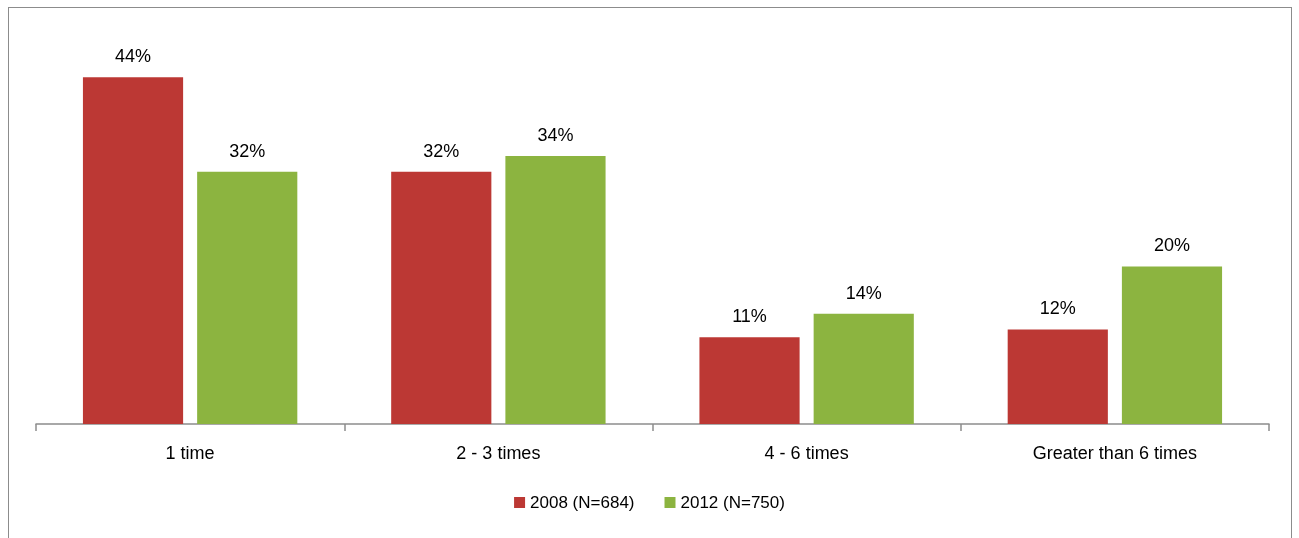 The width and height of the screenshot is (1299, 538). I want to click on data-label: 34%, so click(555, 135).